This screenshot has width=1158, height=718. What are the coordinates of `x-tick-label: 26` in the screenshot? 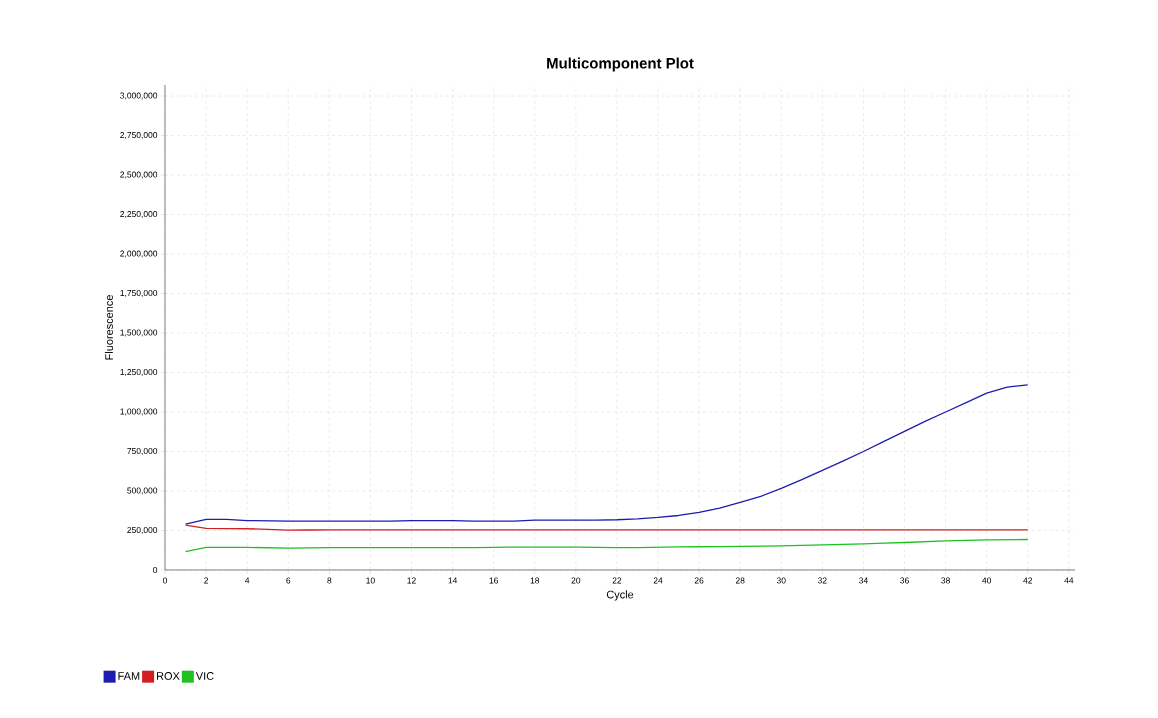 It's located at (699, 580).